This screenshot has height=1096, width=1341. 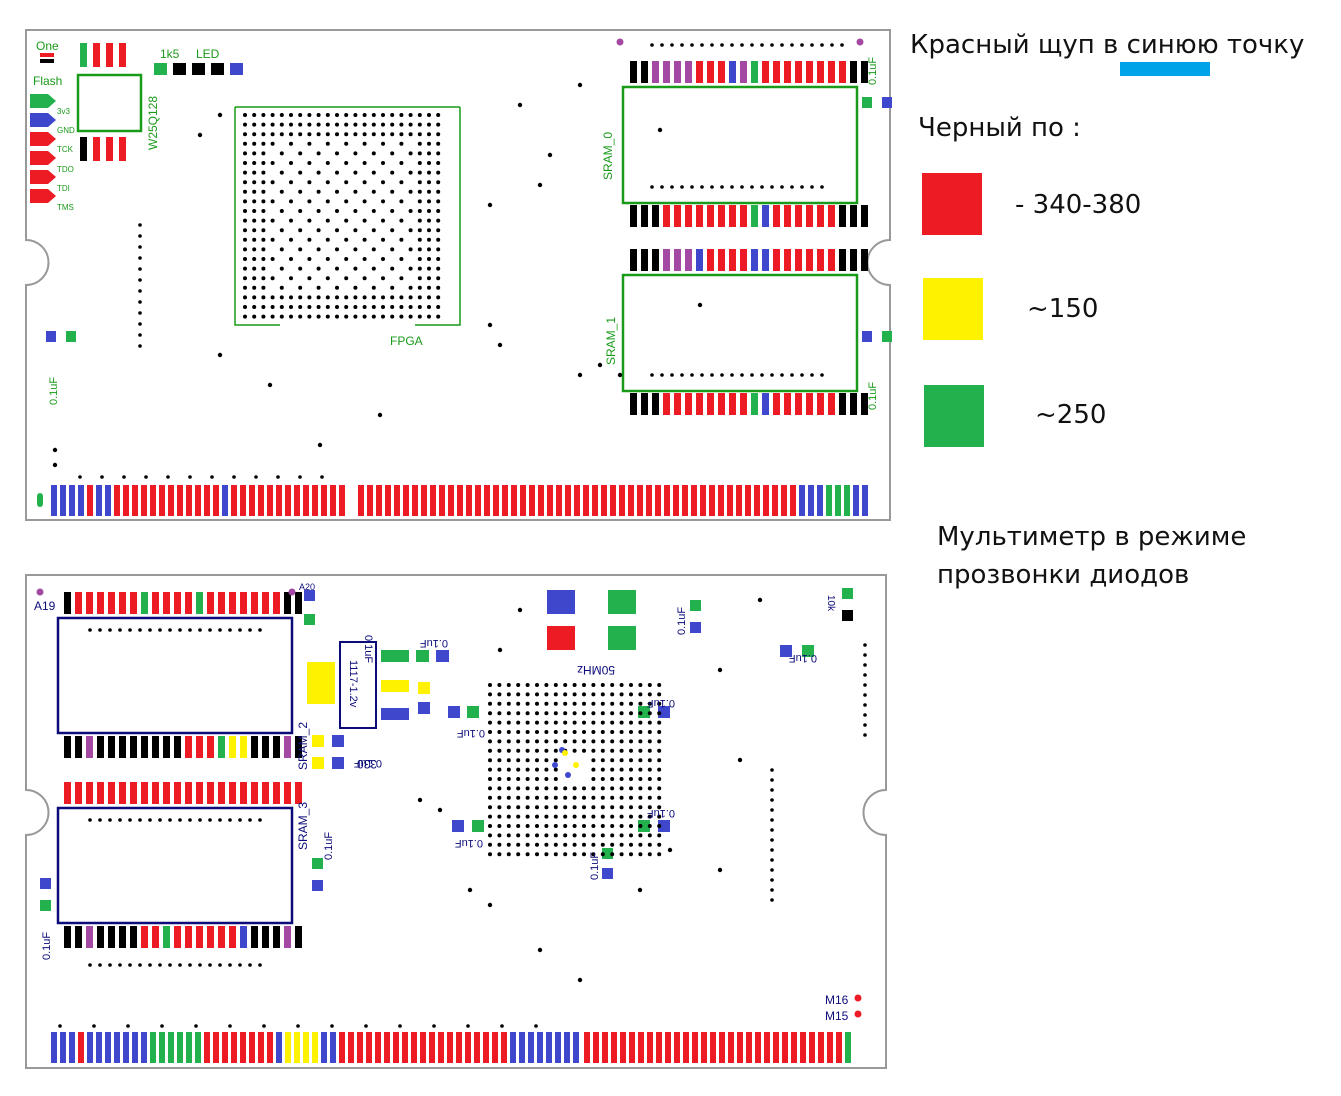 I want to click on legend-probe-red-suffix: точку, so click(x=1261, y=45).